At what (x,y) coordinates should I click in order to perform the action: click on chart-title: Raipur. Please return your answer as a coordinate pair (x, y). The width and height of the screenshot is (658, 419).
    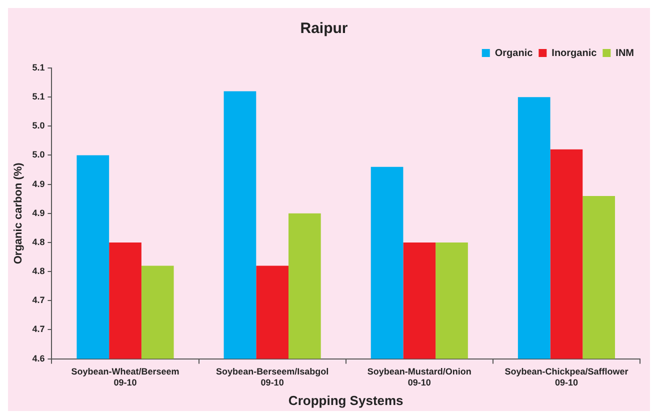
    Looking at the image, I should click on (324, 29).